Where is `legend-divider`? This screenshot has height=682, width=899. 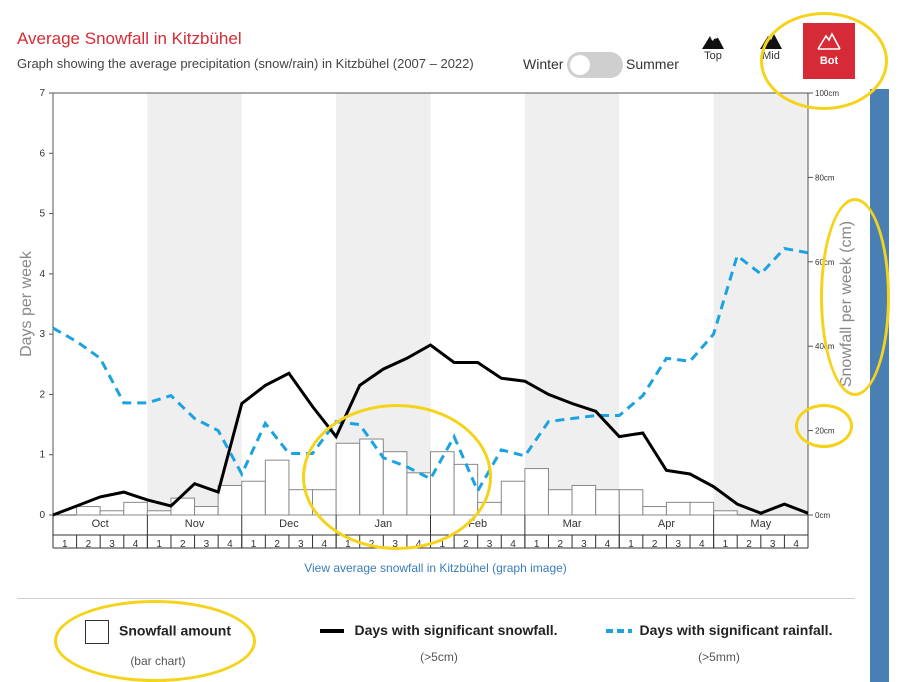 legend-divider is located at coordinates (436, 598).